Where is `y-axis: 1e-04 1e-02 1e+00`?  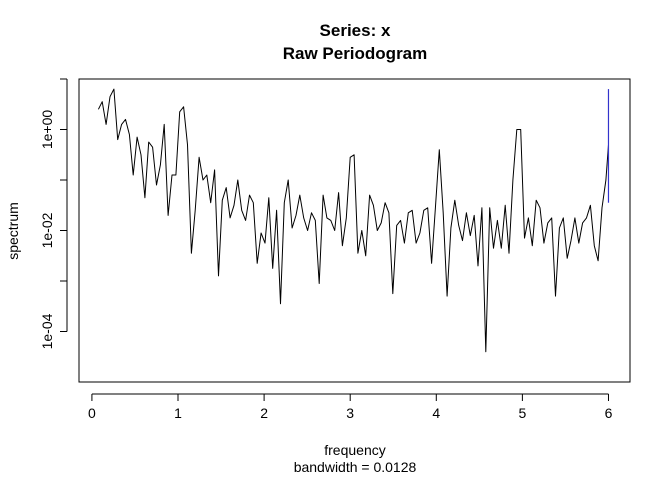 y-axis: 1e-04 1e-02 1e+00 is located at coordinates (53, 213).